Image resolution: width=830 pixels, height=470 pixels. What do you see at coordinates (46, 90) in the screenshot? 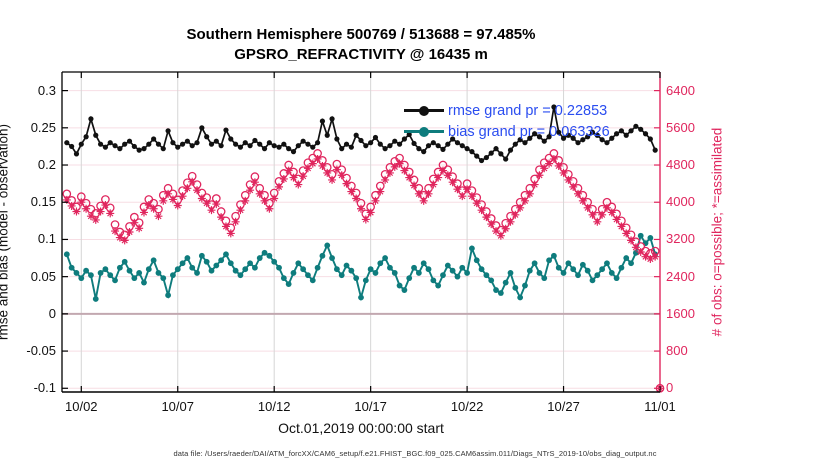
I see `y-left-tick-label: 0.3` at bounding box center [46, 90].